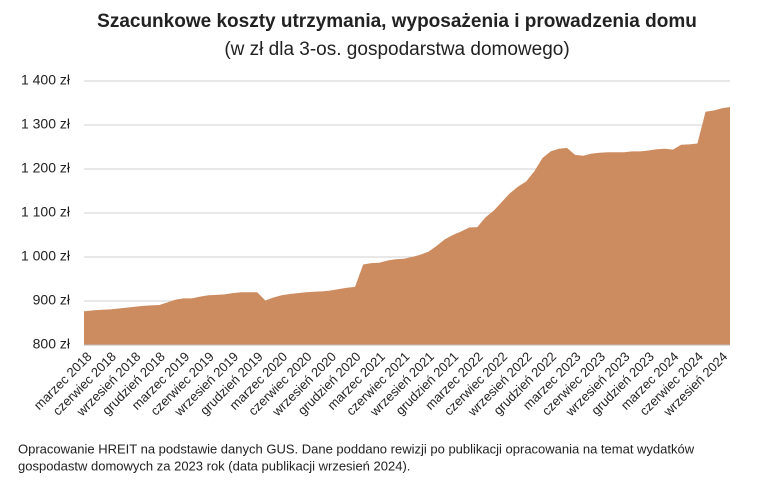  Describe the element at coordinates (52, 300) in the screenshot. I see `y-tick-label: 900 zł` at that location.